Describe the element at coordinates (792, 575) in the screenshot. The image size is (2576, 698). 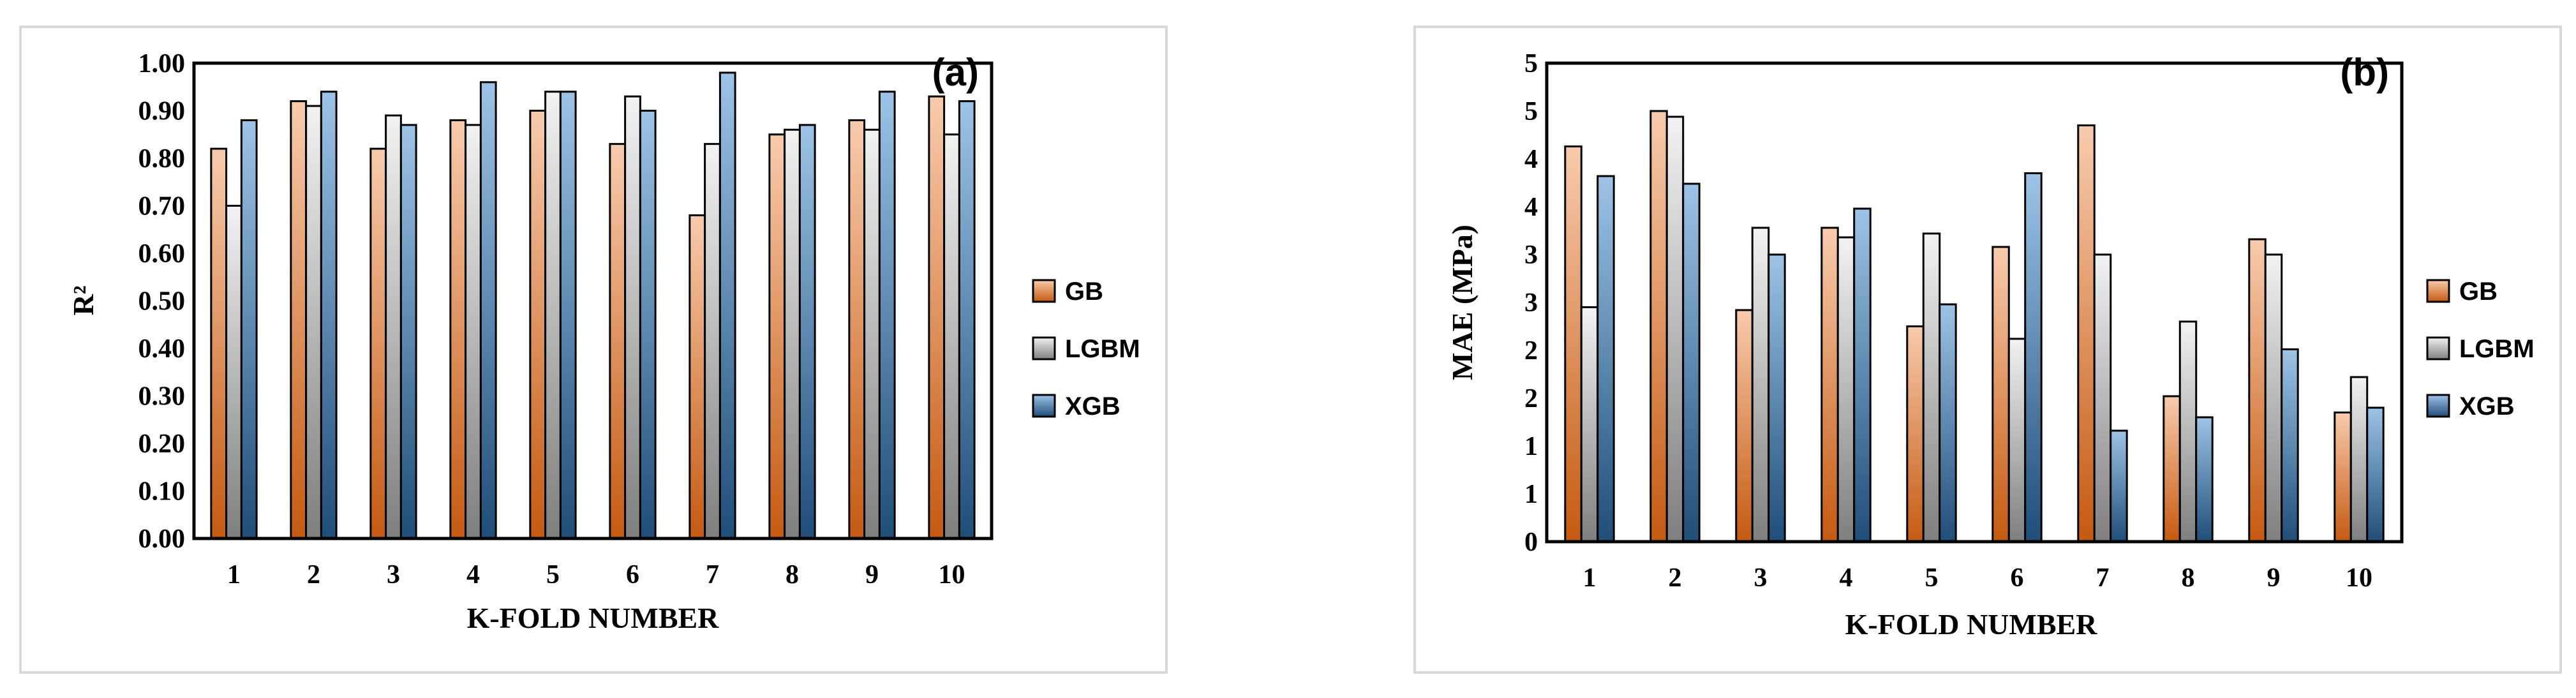
I see `x-tick-label: 8` at that location.